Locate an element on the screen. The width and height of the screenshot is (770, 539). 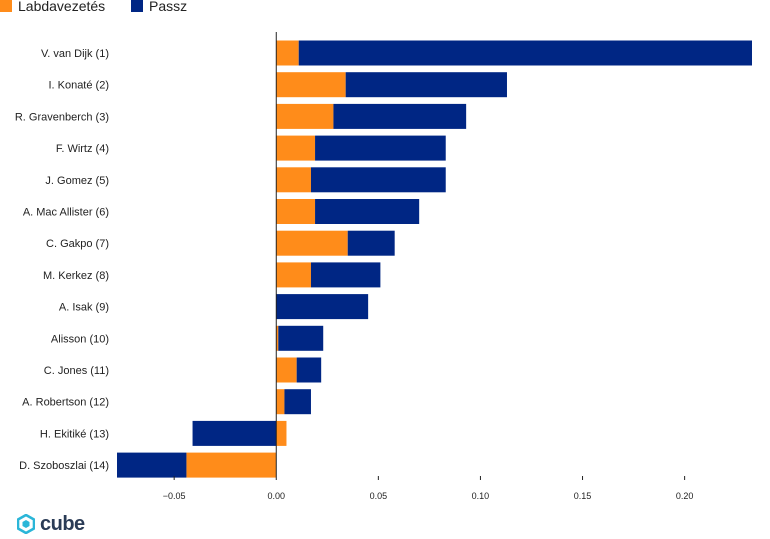
x-axis: −0.05 0.00 0.05 0.10 0.15 0.20 is located at coordinates (428, 488).